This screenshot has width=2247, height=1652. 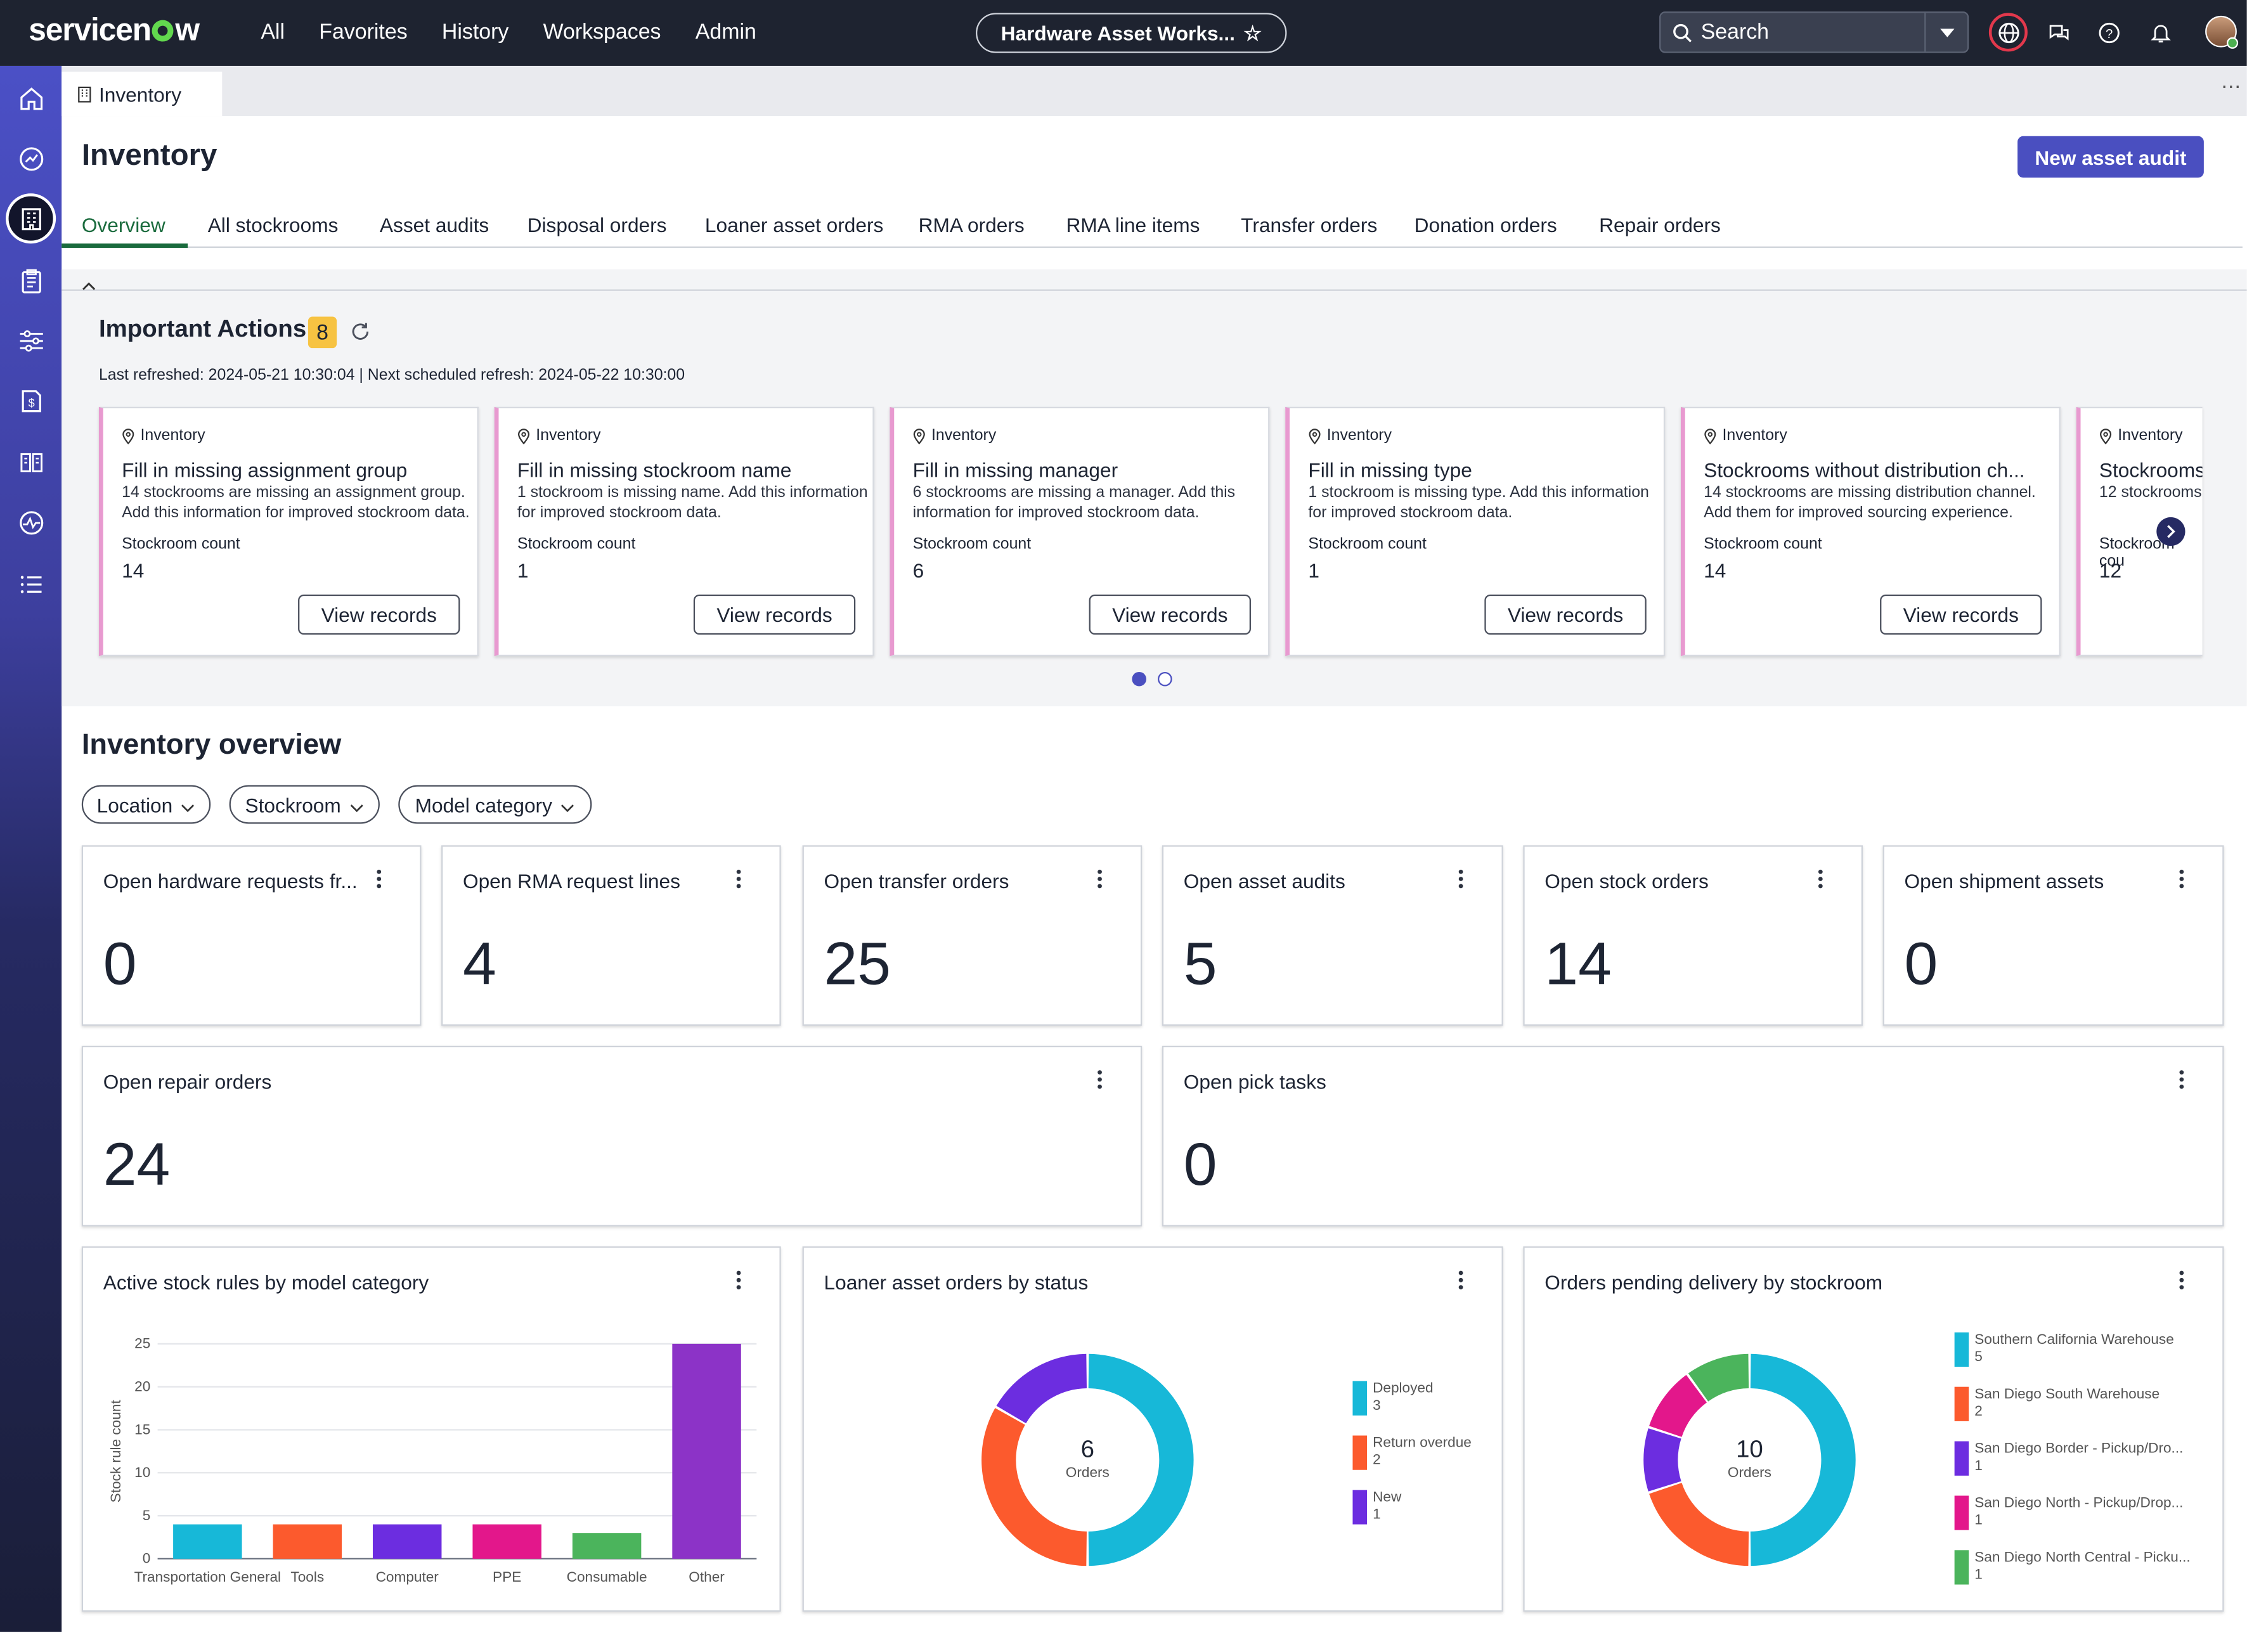 I want to click on legend-item: San Diego Border - Pickup/Dro... 1, so click(x=2083, y=1460).